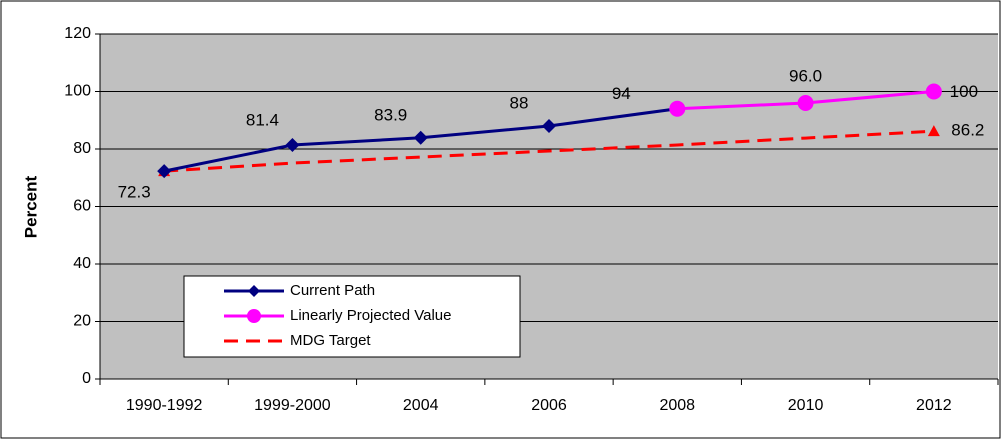 The image size is (1002, 440). What do you see at coordinates (519, 102) in the screenshot?
I see `data-label: 88` at bounding box center [519, 102].